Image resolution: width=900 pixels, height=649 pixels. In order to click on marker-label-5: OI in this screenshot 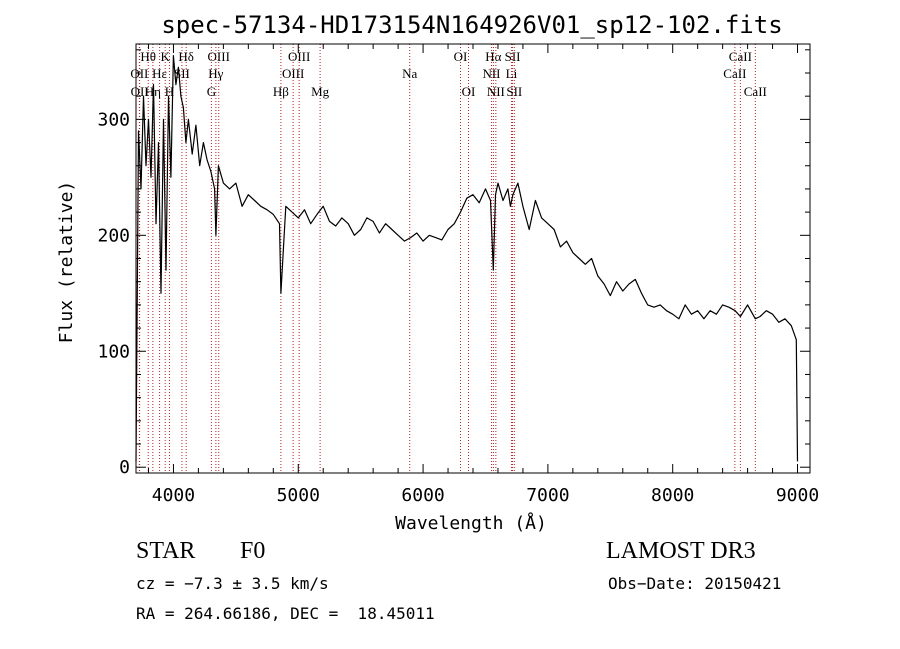, I will do `click(461, 56)`.